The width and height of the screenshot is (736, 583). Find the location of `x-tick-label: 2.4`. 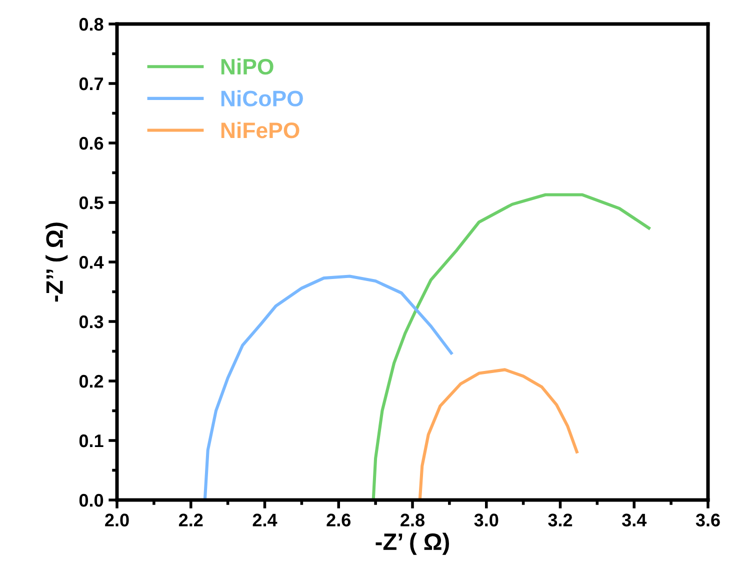

x-tick-label: 2.4 is located at coordinates (265, 520).